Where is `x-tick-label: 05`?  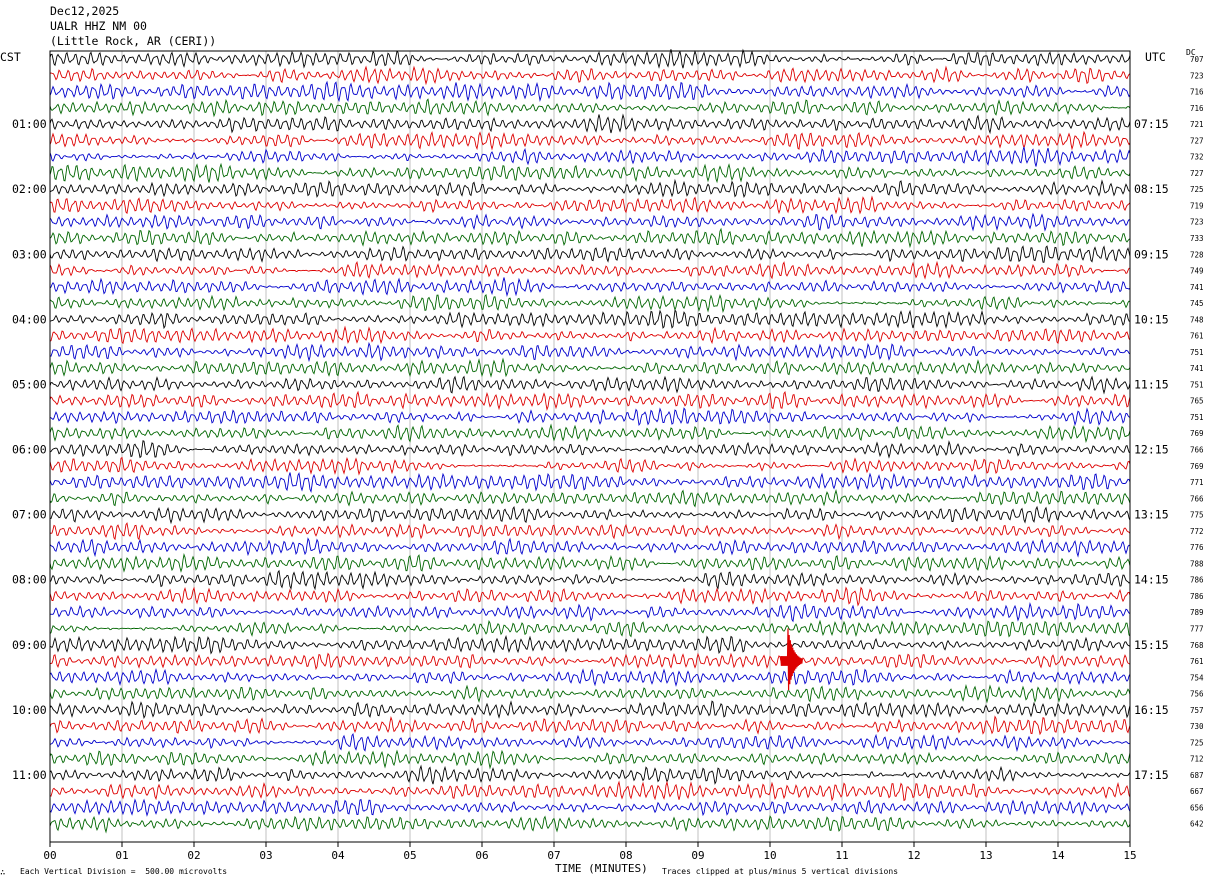
x-tick-label: 05 is located at coordinates (409, 855).